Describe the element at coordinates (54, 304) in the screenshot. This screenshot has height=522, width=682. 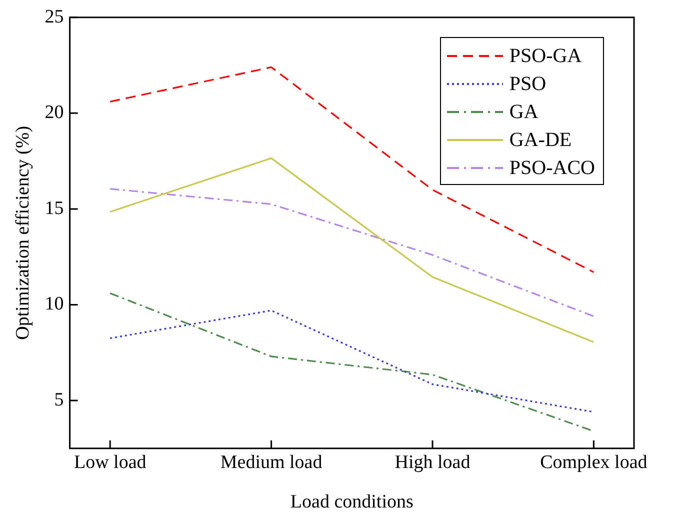
I see `y-tick-label: 10` at that location.